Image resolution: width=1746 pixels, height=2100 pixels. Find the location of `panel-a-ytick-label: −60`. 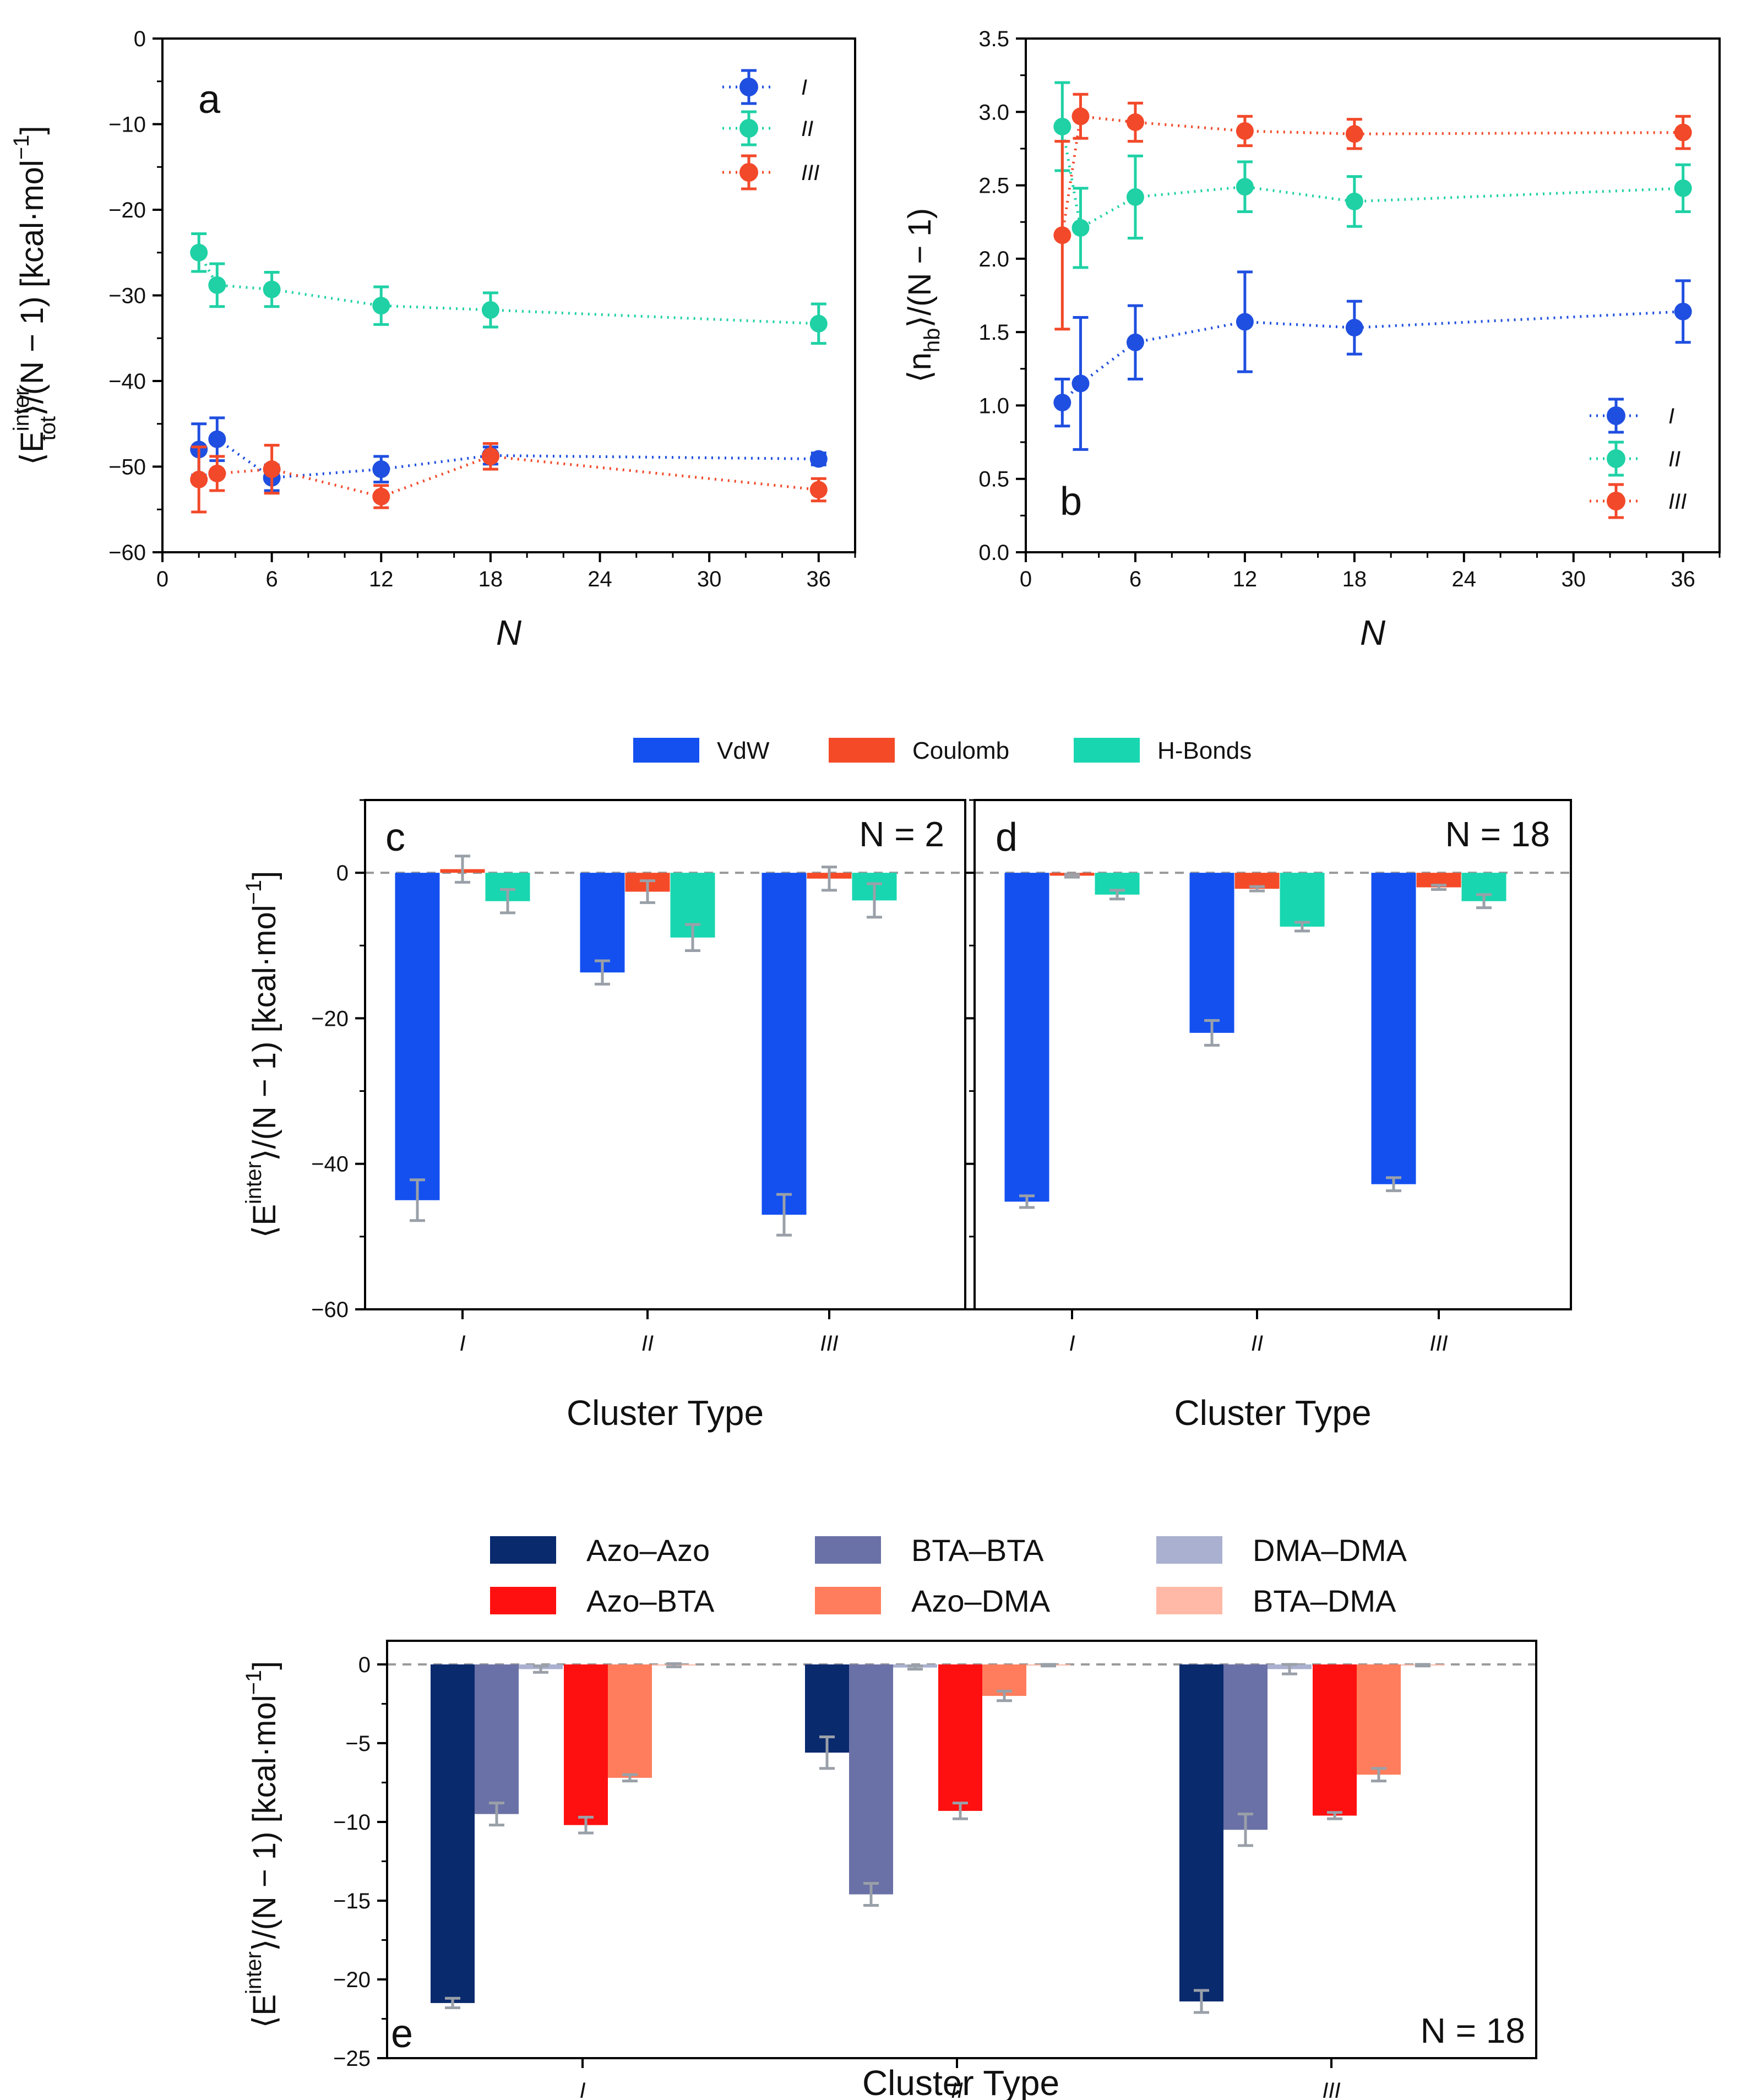

panel-a-ytick-label: −60 is located at coordinates (127, 553).